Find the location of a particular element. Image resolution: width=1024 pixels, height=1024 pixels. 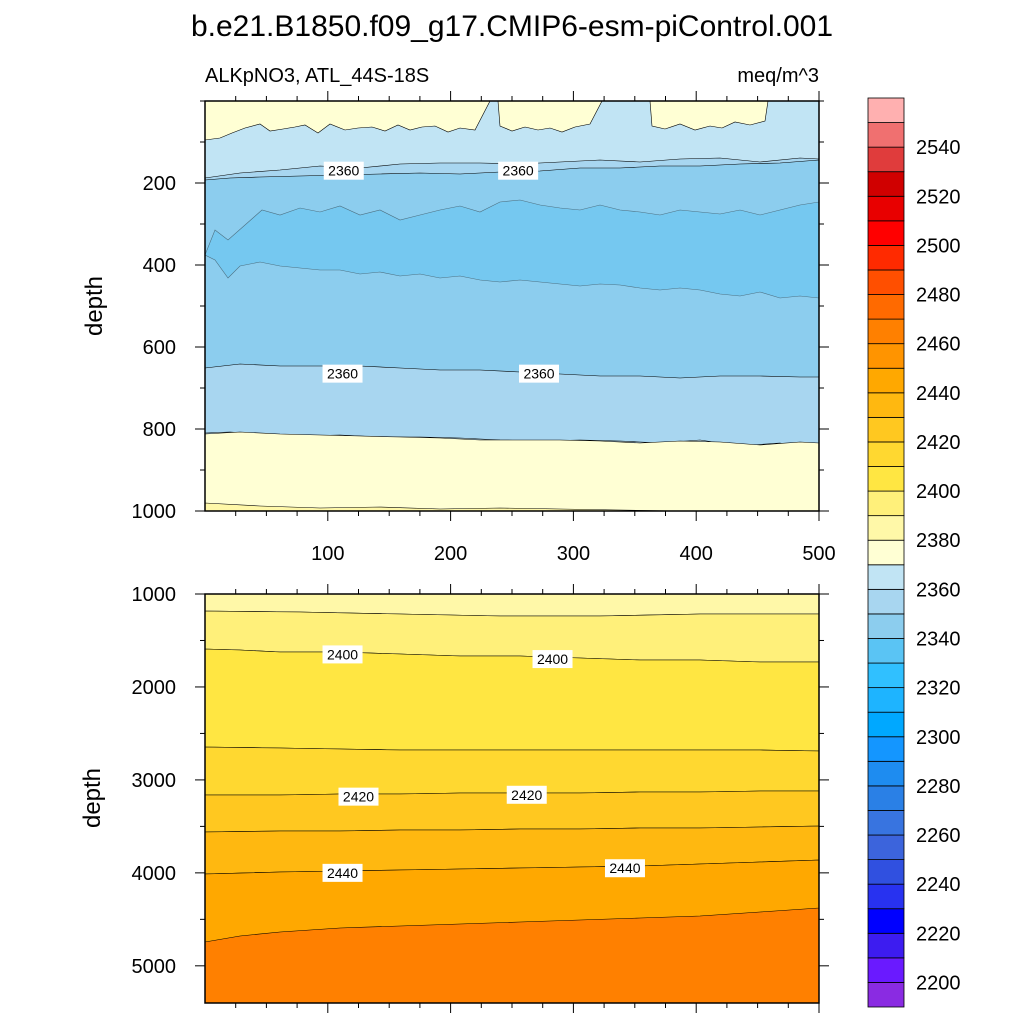

colorbar-label: 2460 is located at coordinates (938, 345).